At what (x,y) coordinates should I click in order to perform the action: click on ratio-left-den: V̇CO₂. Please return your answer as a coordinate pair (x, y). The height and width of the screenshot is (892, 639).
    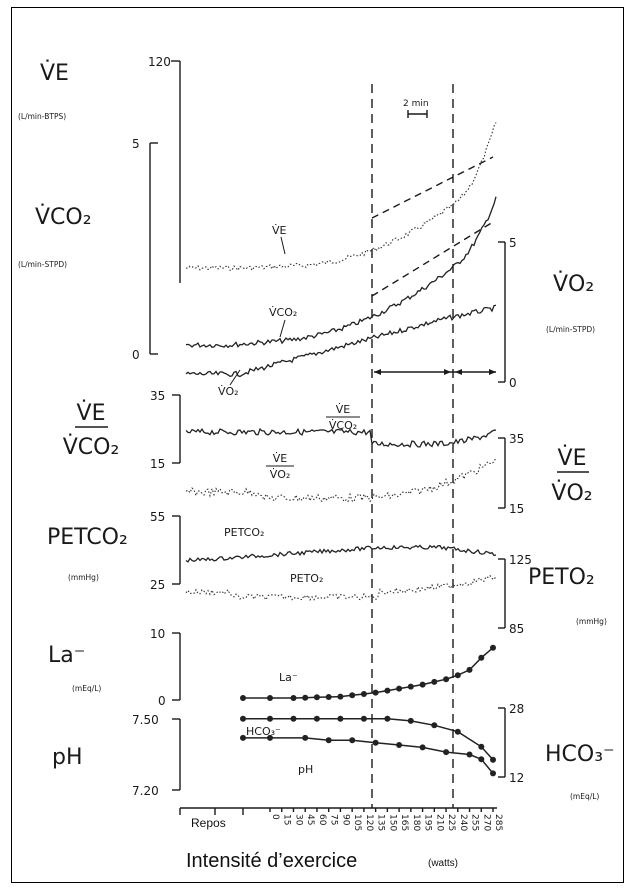
    Looking at the image, I should click on (91, 447).